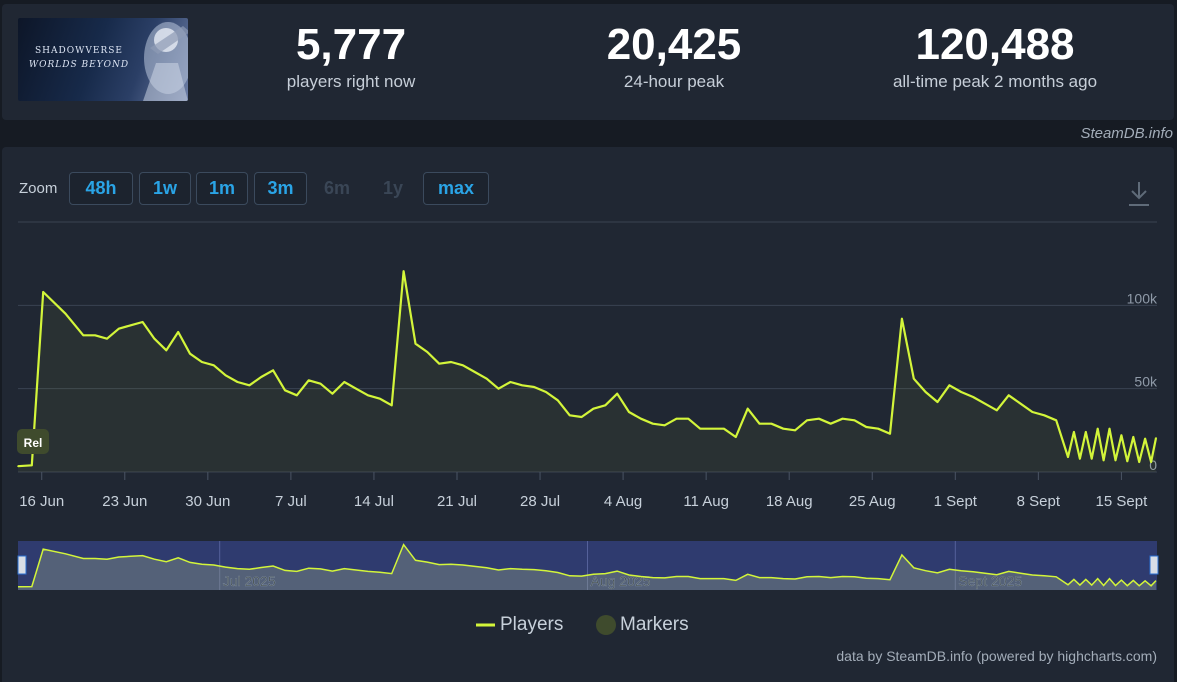 The image size is (1177, 682). Describe the element at coordinates (41, 501) in the screenshot. I see `x-tick-label: 16 Jun` at that location.